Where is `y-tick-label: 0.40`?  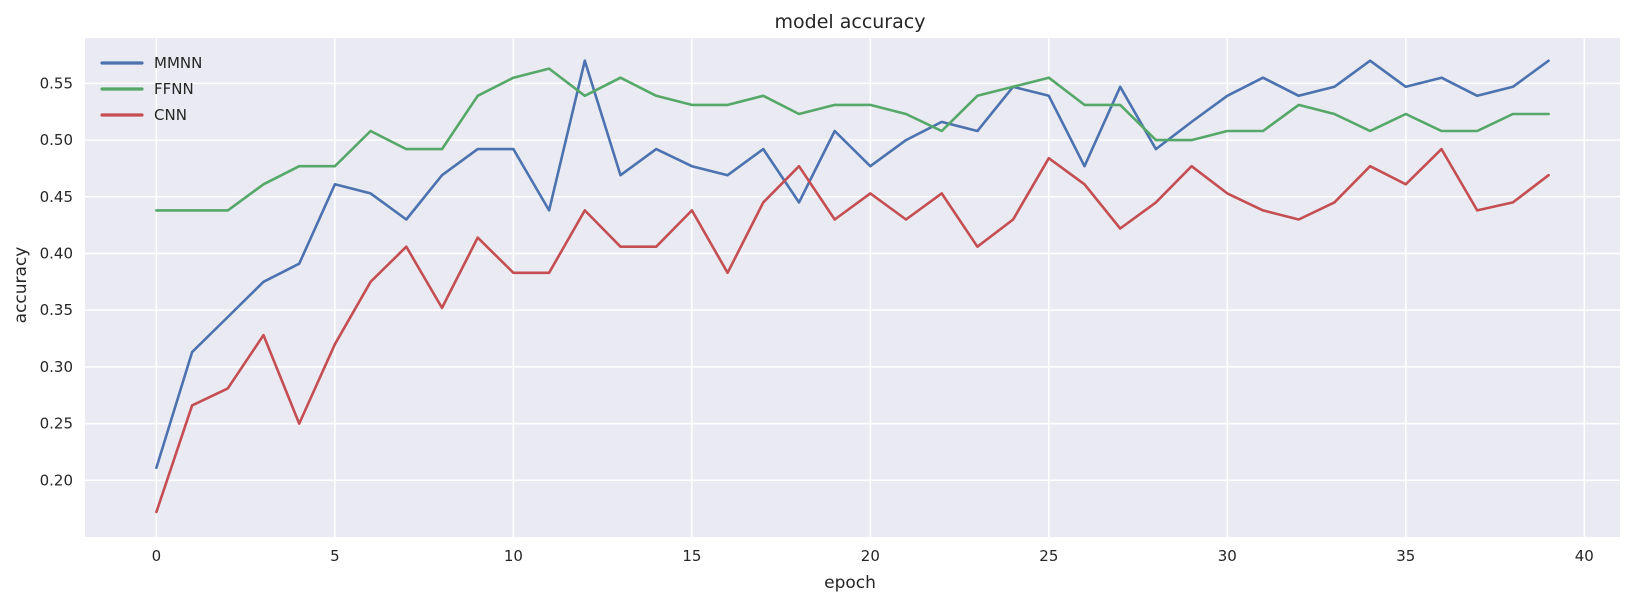 y-tick-label: 0.40 is located at coordinates (56, 253).